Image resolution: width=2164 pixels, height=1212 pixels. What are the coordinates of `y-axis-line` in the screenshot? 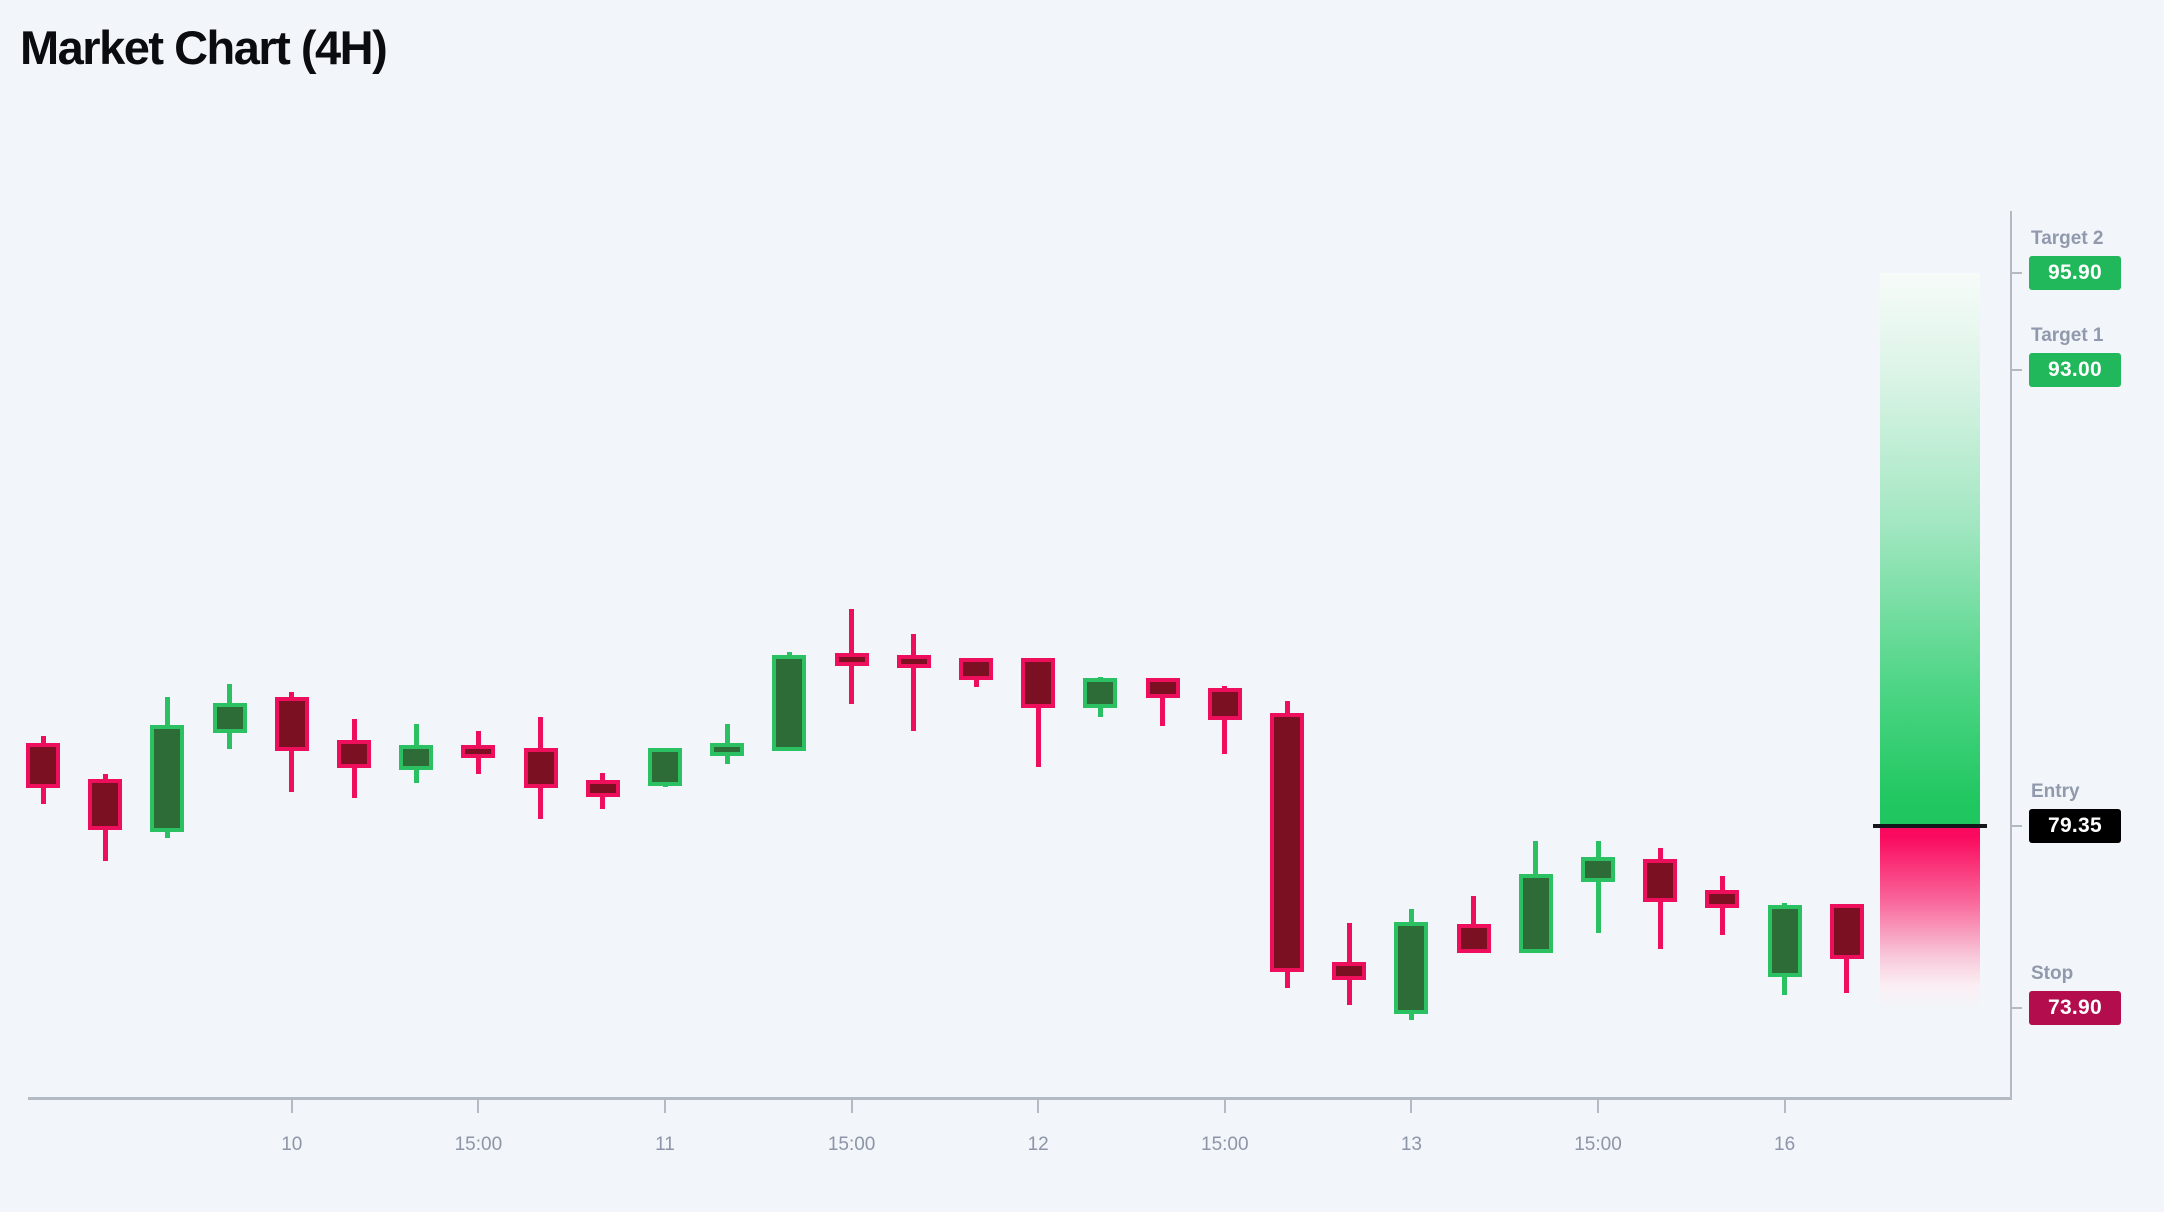 It's located at (2011, 655).